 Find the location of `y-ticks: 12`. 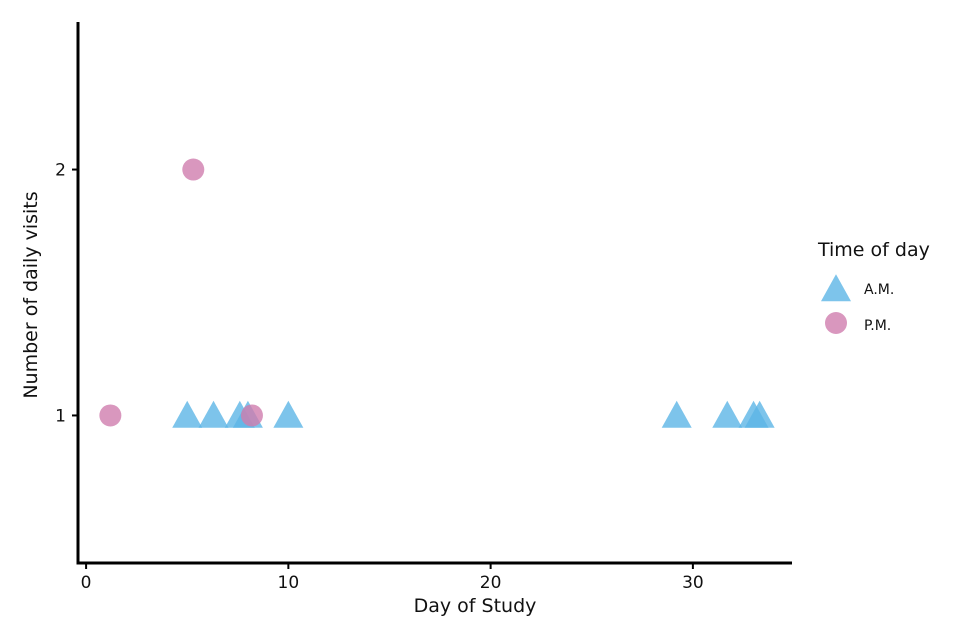

y-ticks: 12 is located at coordinates (66, 293).